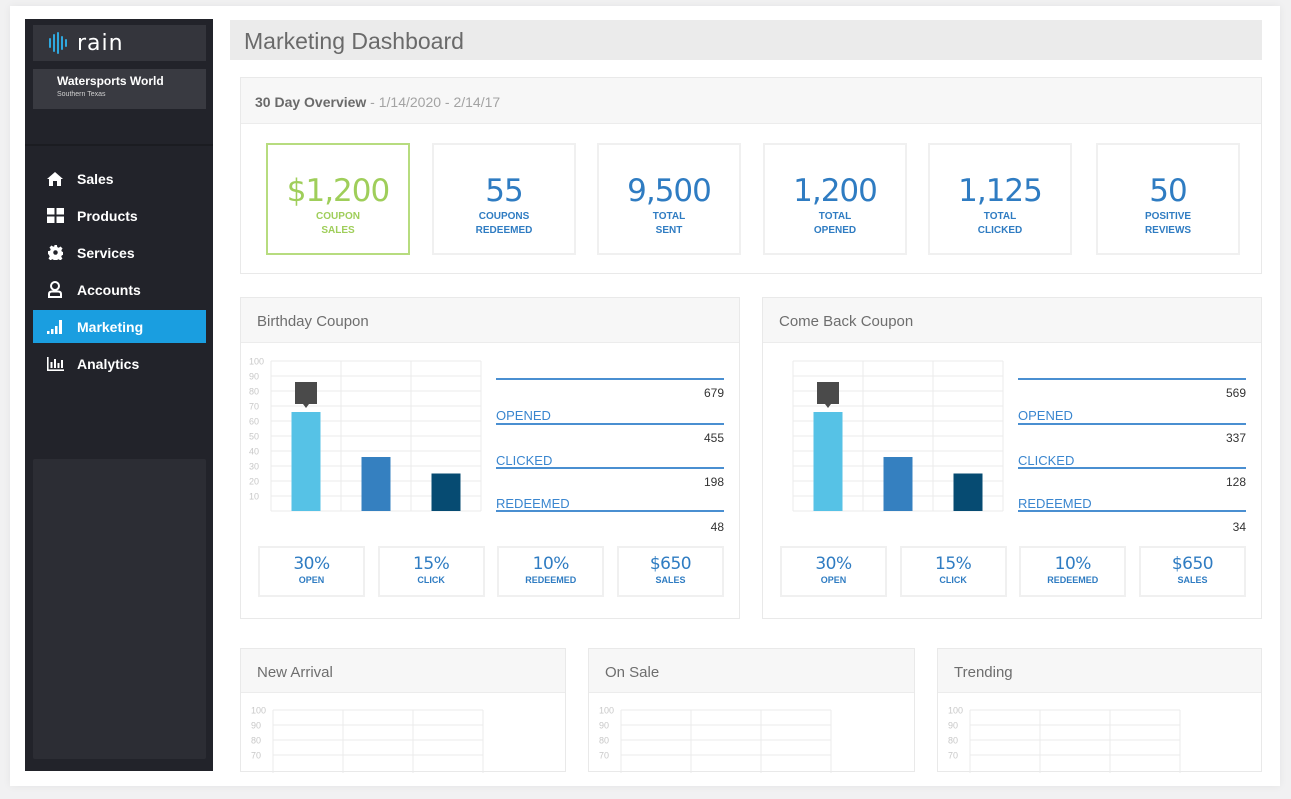 This screenshot has width=1291, height=799. Describe the element at coordinates (1132, 489) in the screenshot. I see `stat-redeemed: 128 REDEEMED` at that location.